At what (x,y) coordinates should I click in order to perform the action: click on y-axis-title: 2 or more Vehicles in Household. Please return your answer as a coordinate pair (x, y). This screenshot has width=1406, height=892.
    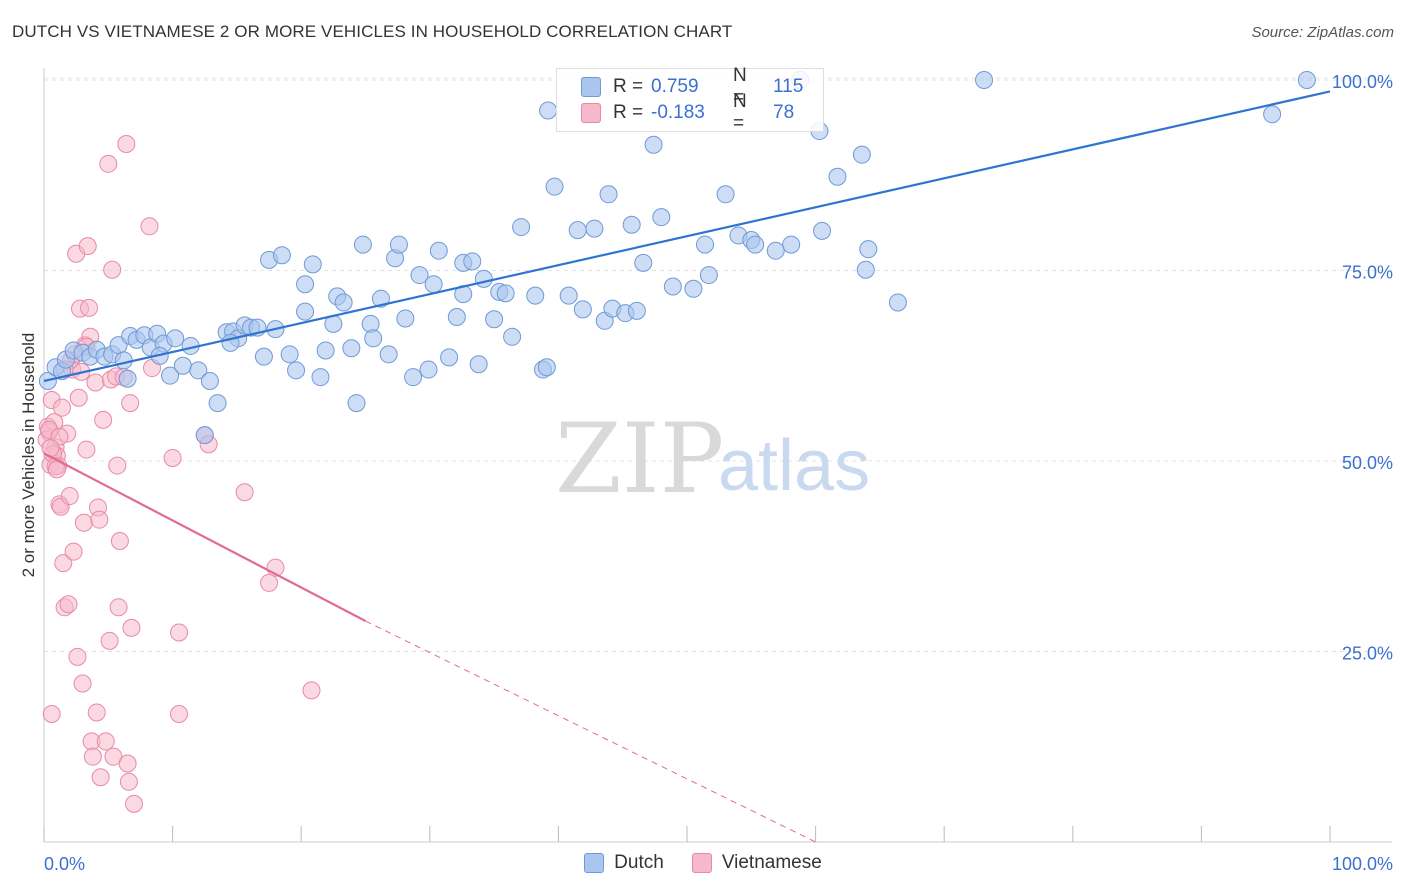
    Looking at the image, I should click on (28, 455).